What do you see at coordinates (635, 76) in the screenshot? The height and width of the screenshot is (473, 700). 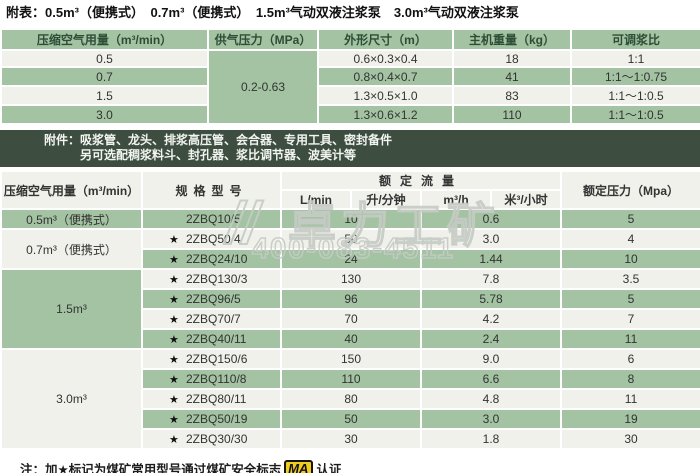 I see `ratio-cell: 1:1～1:0.75` at bounding box center [635, 76].